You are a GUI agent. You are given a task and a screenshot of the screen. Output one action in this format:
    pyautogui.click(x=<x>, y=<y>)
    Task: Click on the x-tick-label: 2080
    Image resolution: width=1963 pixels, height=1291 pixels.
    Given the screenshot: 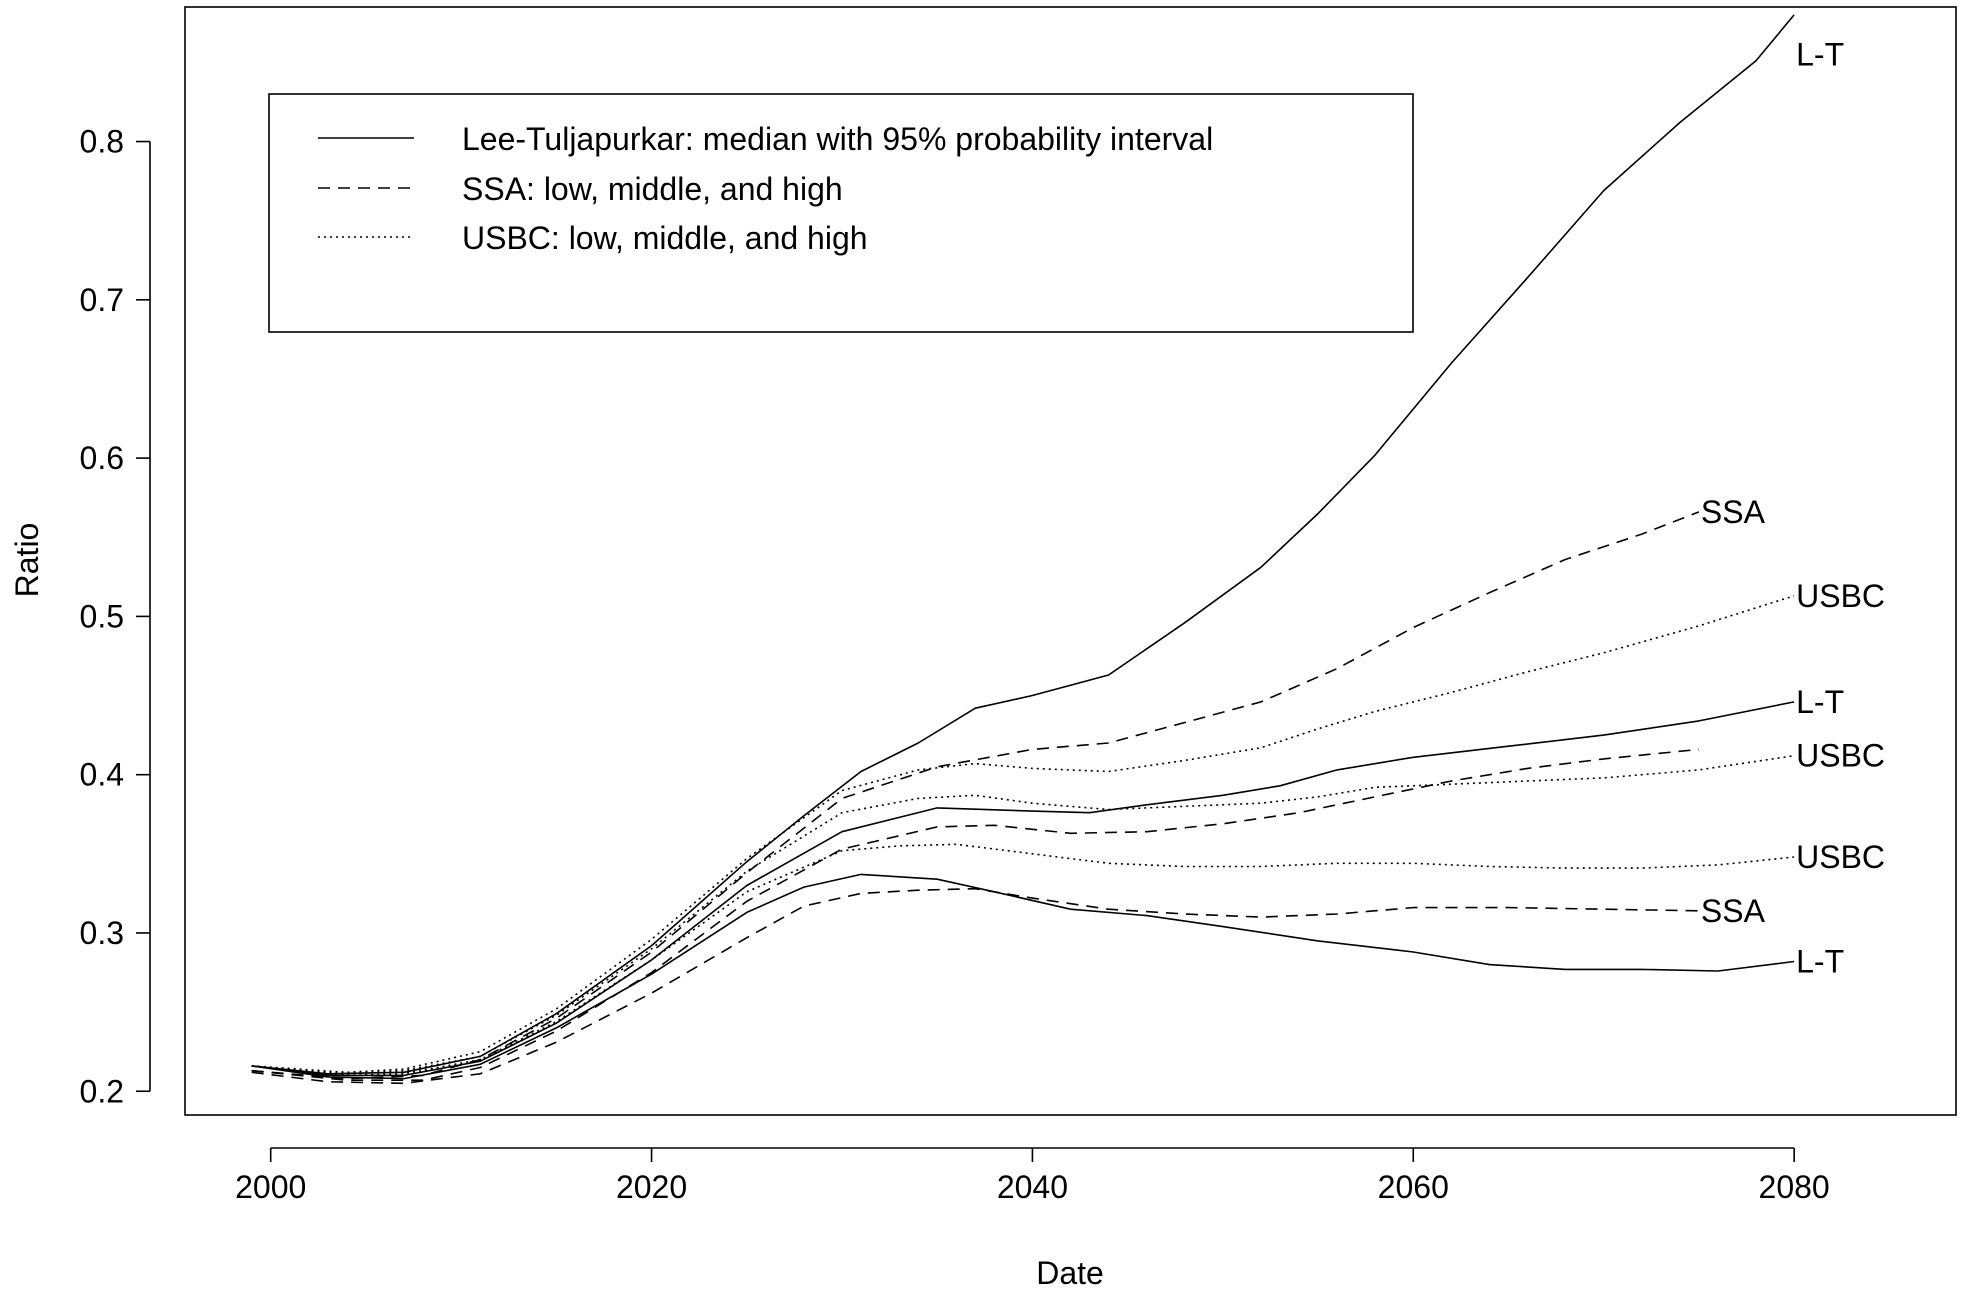 What is the action you would take?
    pyautogui.click(x=1794, y=1187)
    